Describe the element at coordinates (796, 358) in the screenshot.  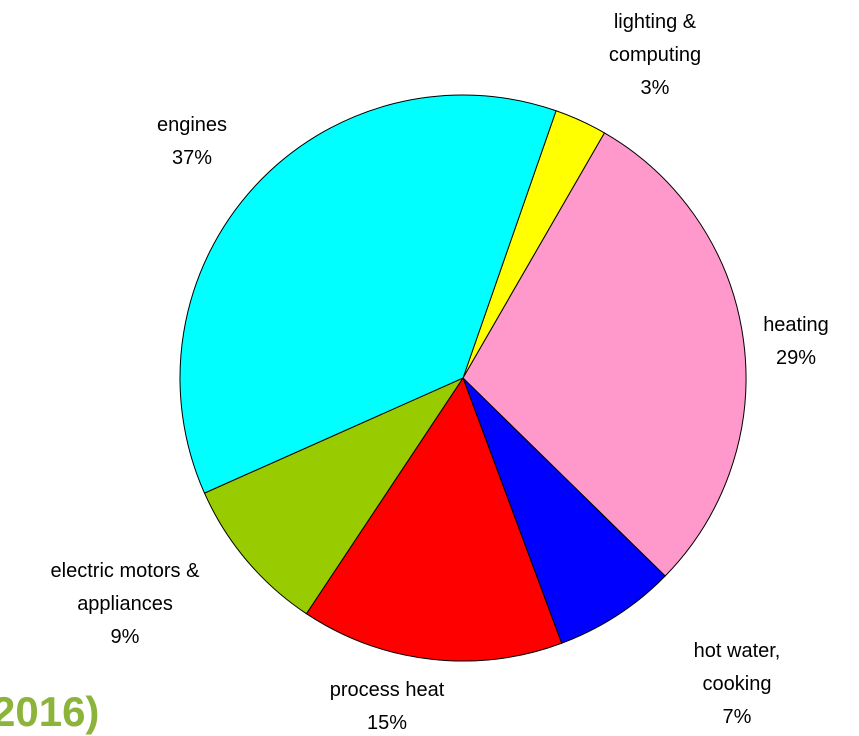
I see `value-label: 29%` at that location.